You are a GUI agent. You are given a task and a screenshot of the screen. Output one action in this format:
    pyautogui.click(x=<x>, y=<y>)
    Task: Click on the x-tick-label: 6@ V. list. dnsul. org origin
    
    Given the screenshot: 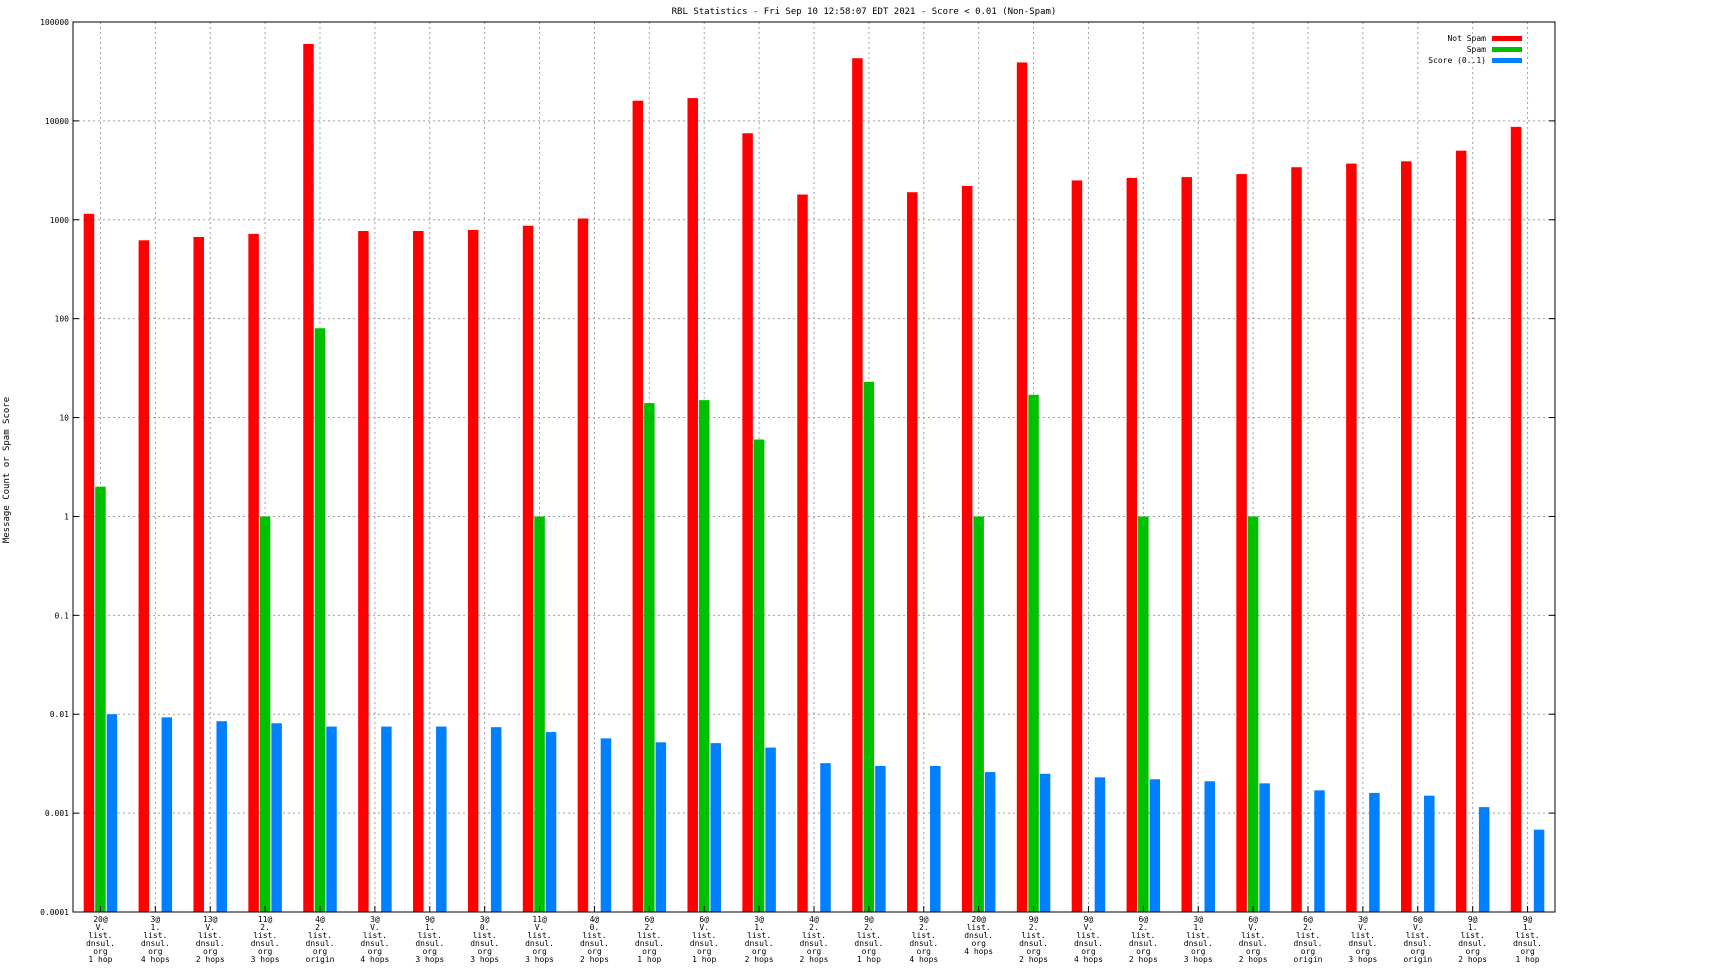 What is the action you would take?
    pyautogui.click(x=1417, y=939)
    